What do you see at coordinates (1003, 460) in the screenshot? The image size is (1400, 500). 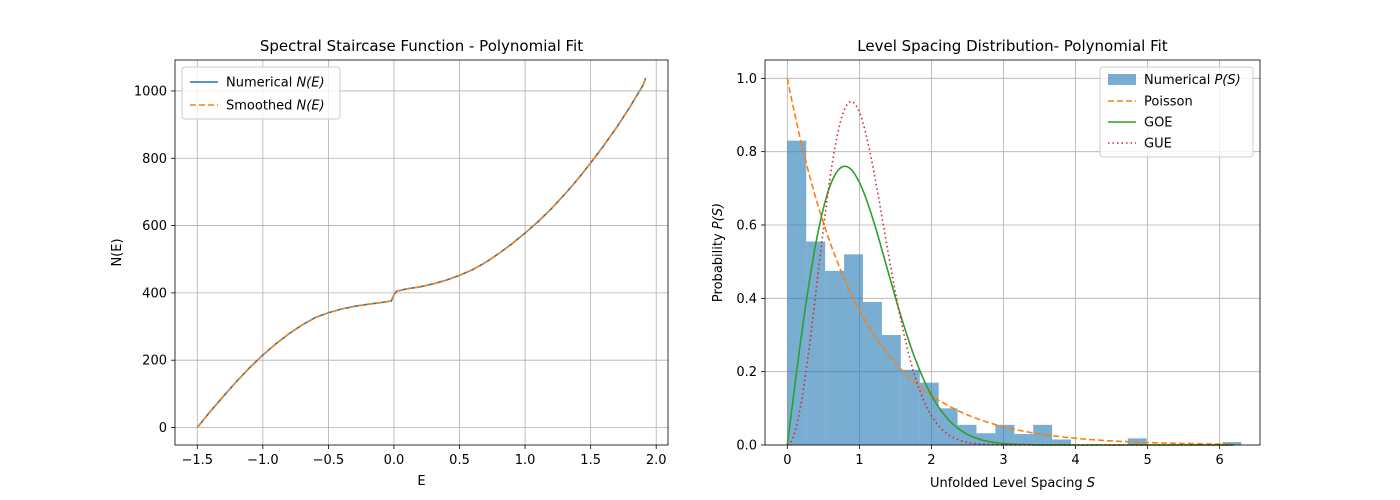 I see `x-tick-label: 3` at bounding box center [1003, 460].